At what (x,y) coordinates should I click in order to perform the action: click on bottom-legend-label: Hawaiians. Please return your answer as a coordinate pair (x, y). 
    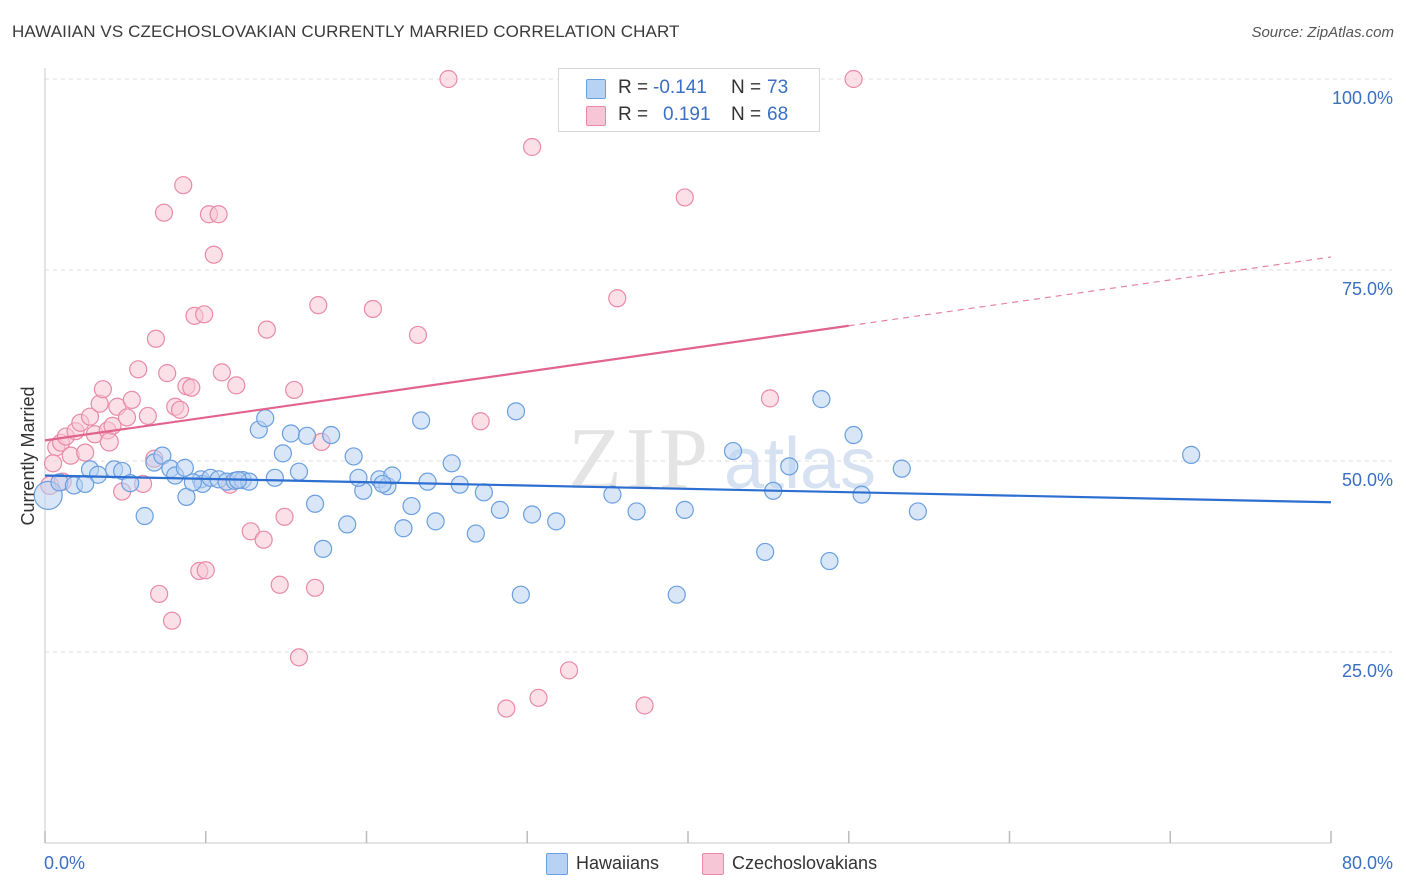
    Looking at the image, I should click on (618, 863).